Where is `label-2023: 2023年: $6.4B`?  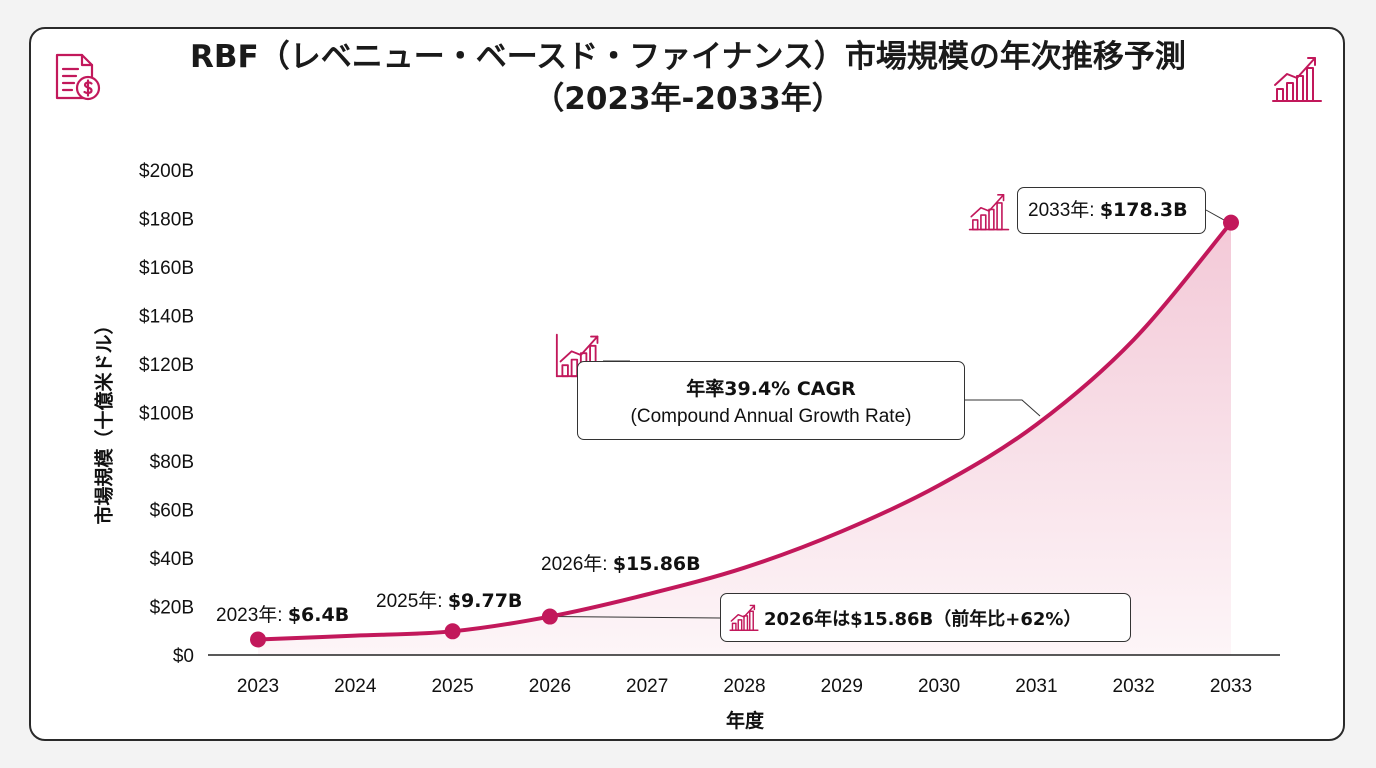 label-2023: 2023年: $6.4B is located at coordinates (282, 613).